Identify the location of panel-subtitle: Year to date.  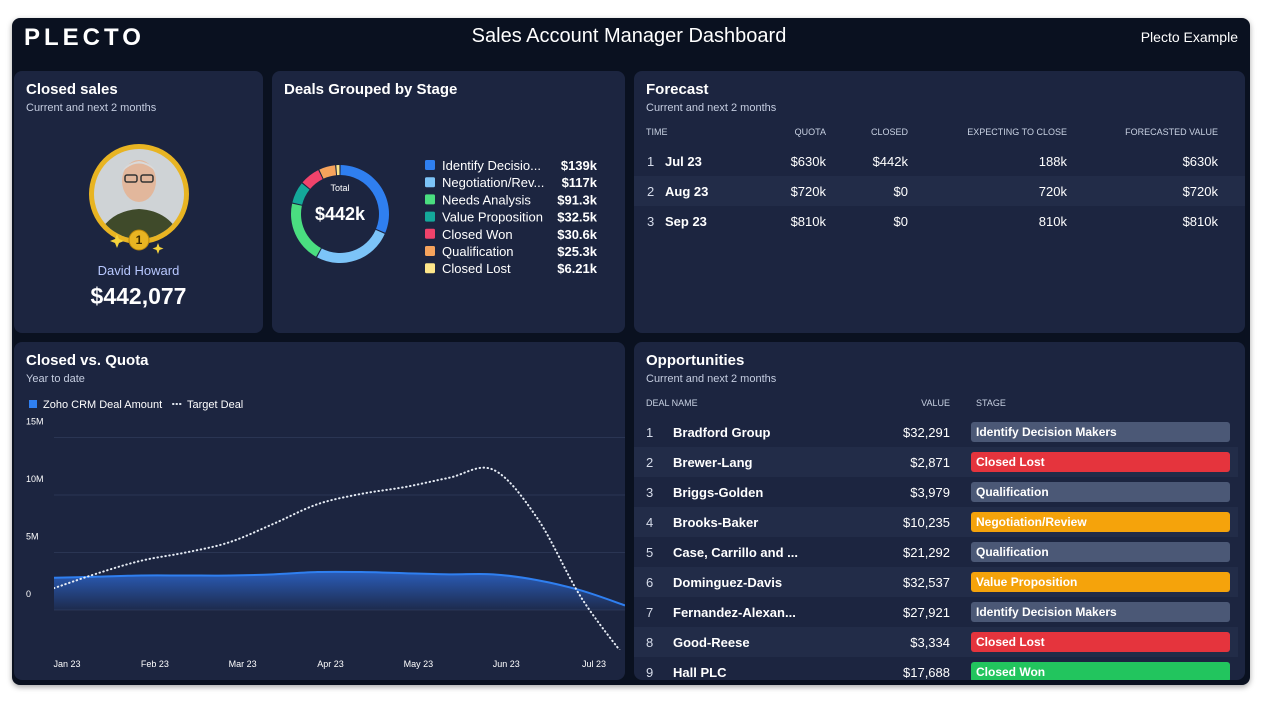
(55, 379).